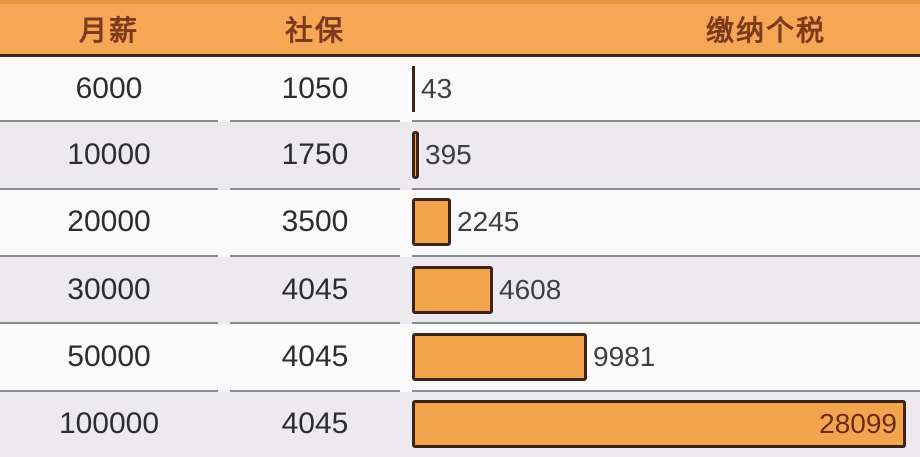 This screenshot has width=920, height=457. What do you see at coordinates (315, 223) in the screenshot?
I see `social-cell: 3500` at bounding box center [315, 223].